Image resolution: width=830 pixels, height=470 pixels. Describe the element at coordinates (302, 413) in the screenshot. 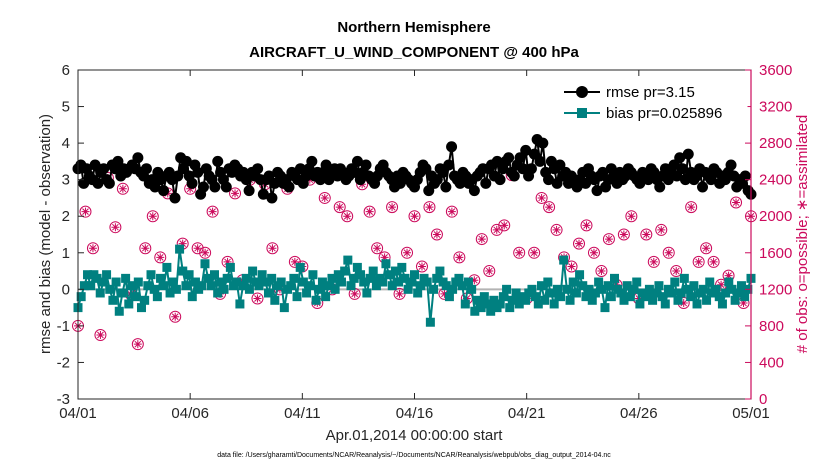

I see `x-tick-label: 04/11` at that location.